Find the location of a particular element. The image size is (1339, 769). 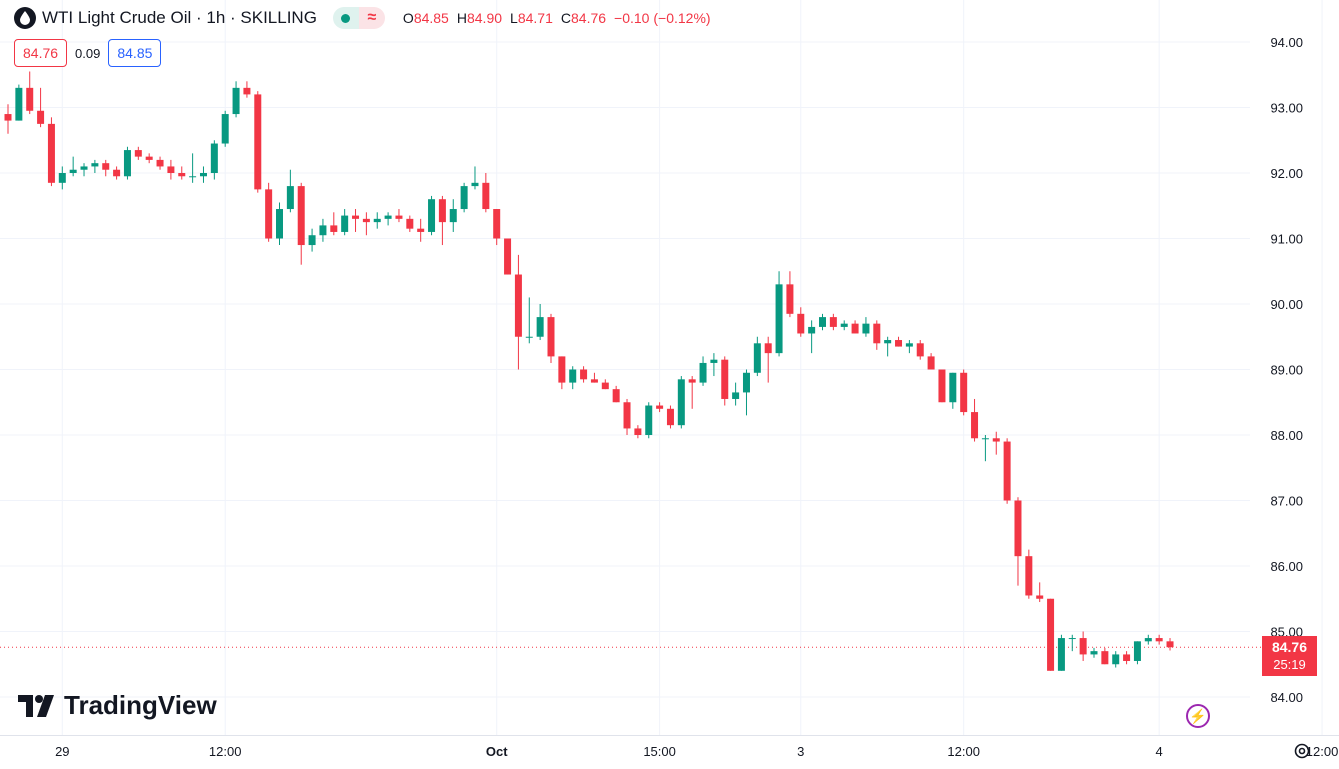

lightning-icon: ⚡ is located at coordinates (1198, 716).